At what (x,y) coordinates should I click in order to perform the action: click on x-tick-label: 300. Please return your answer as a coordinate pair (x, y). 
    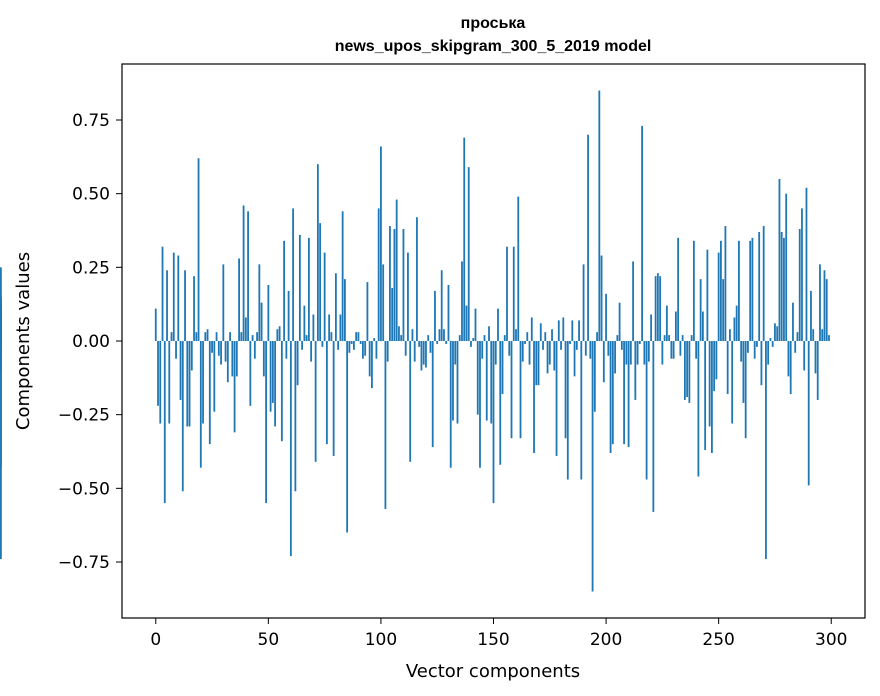
    Looking at the image, I should click on (831, 640).